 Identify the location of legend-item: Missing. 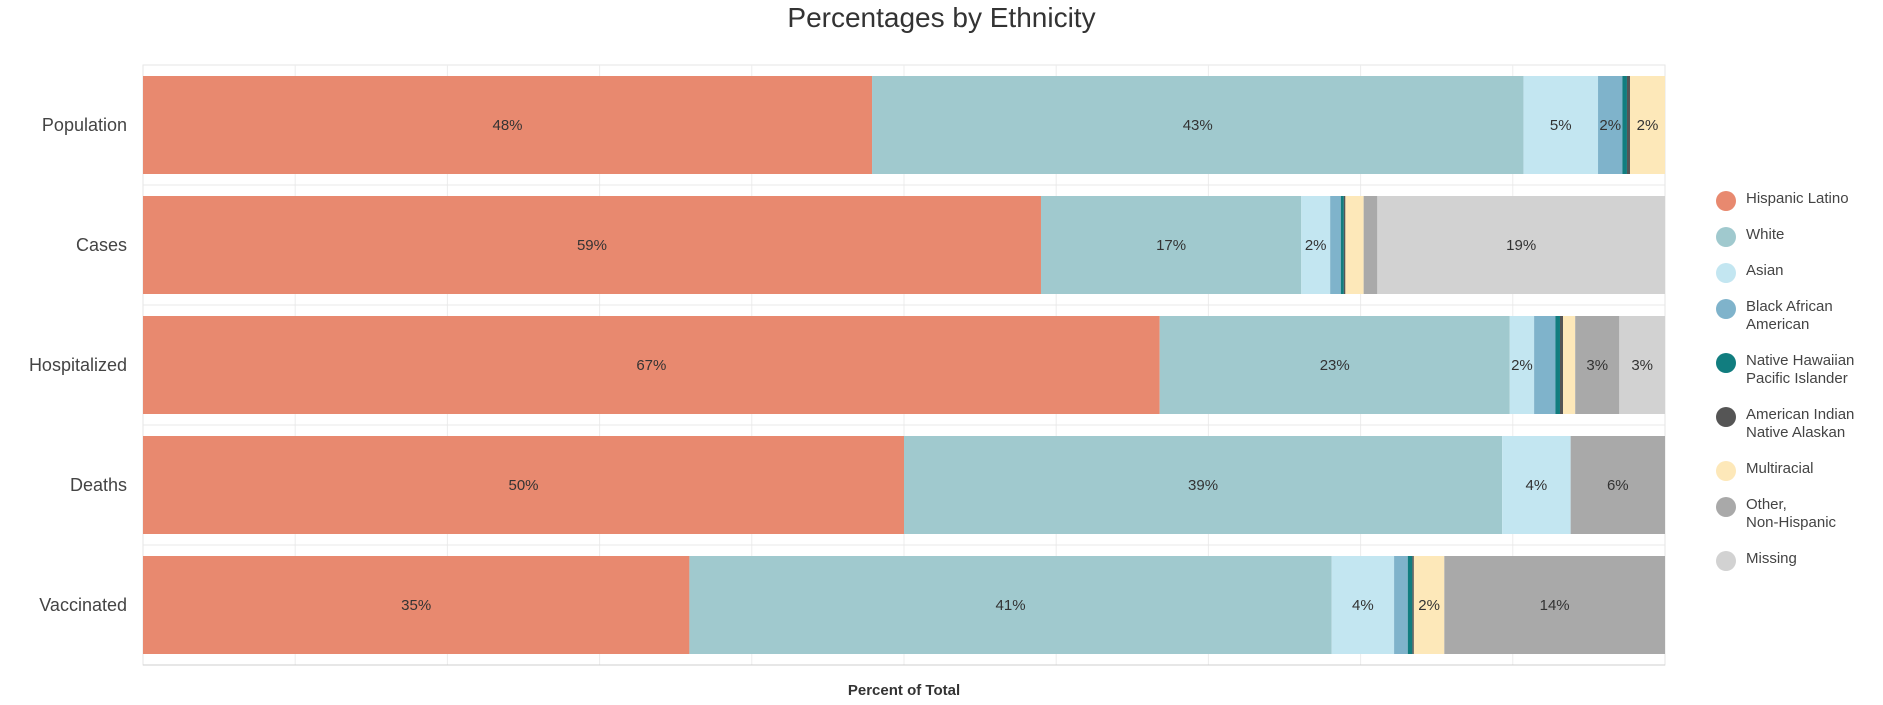
(1756, 560).